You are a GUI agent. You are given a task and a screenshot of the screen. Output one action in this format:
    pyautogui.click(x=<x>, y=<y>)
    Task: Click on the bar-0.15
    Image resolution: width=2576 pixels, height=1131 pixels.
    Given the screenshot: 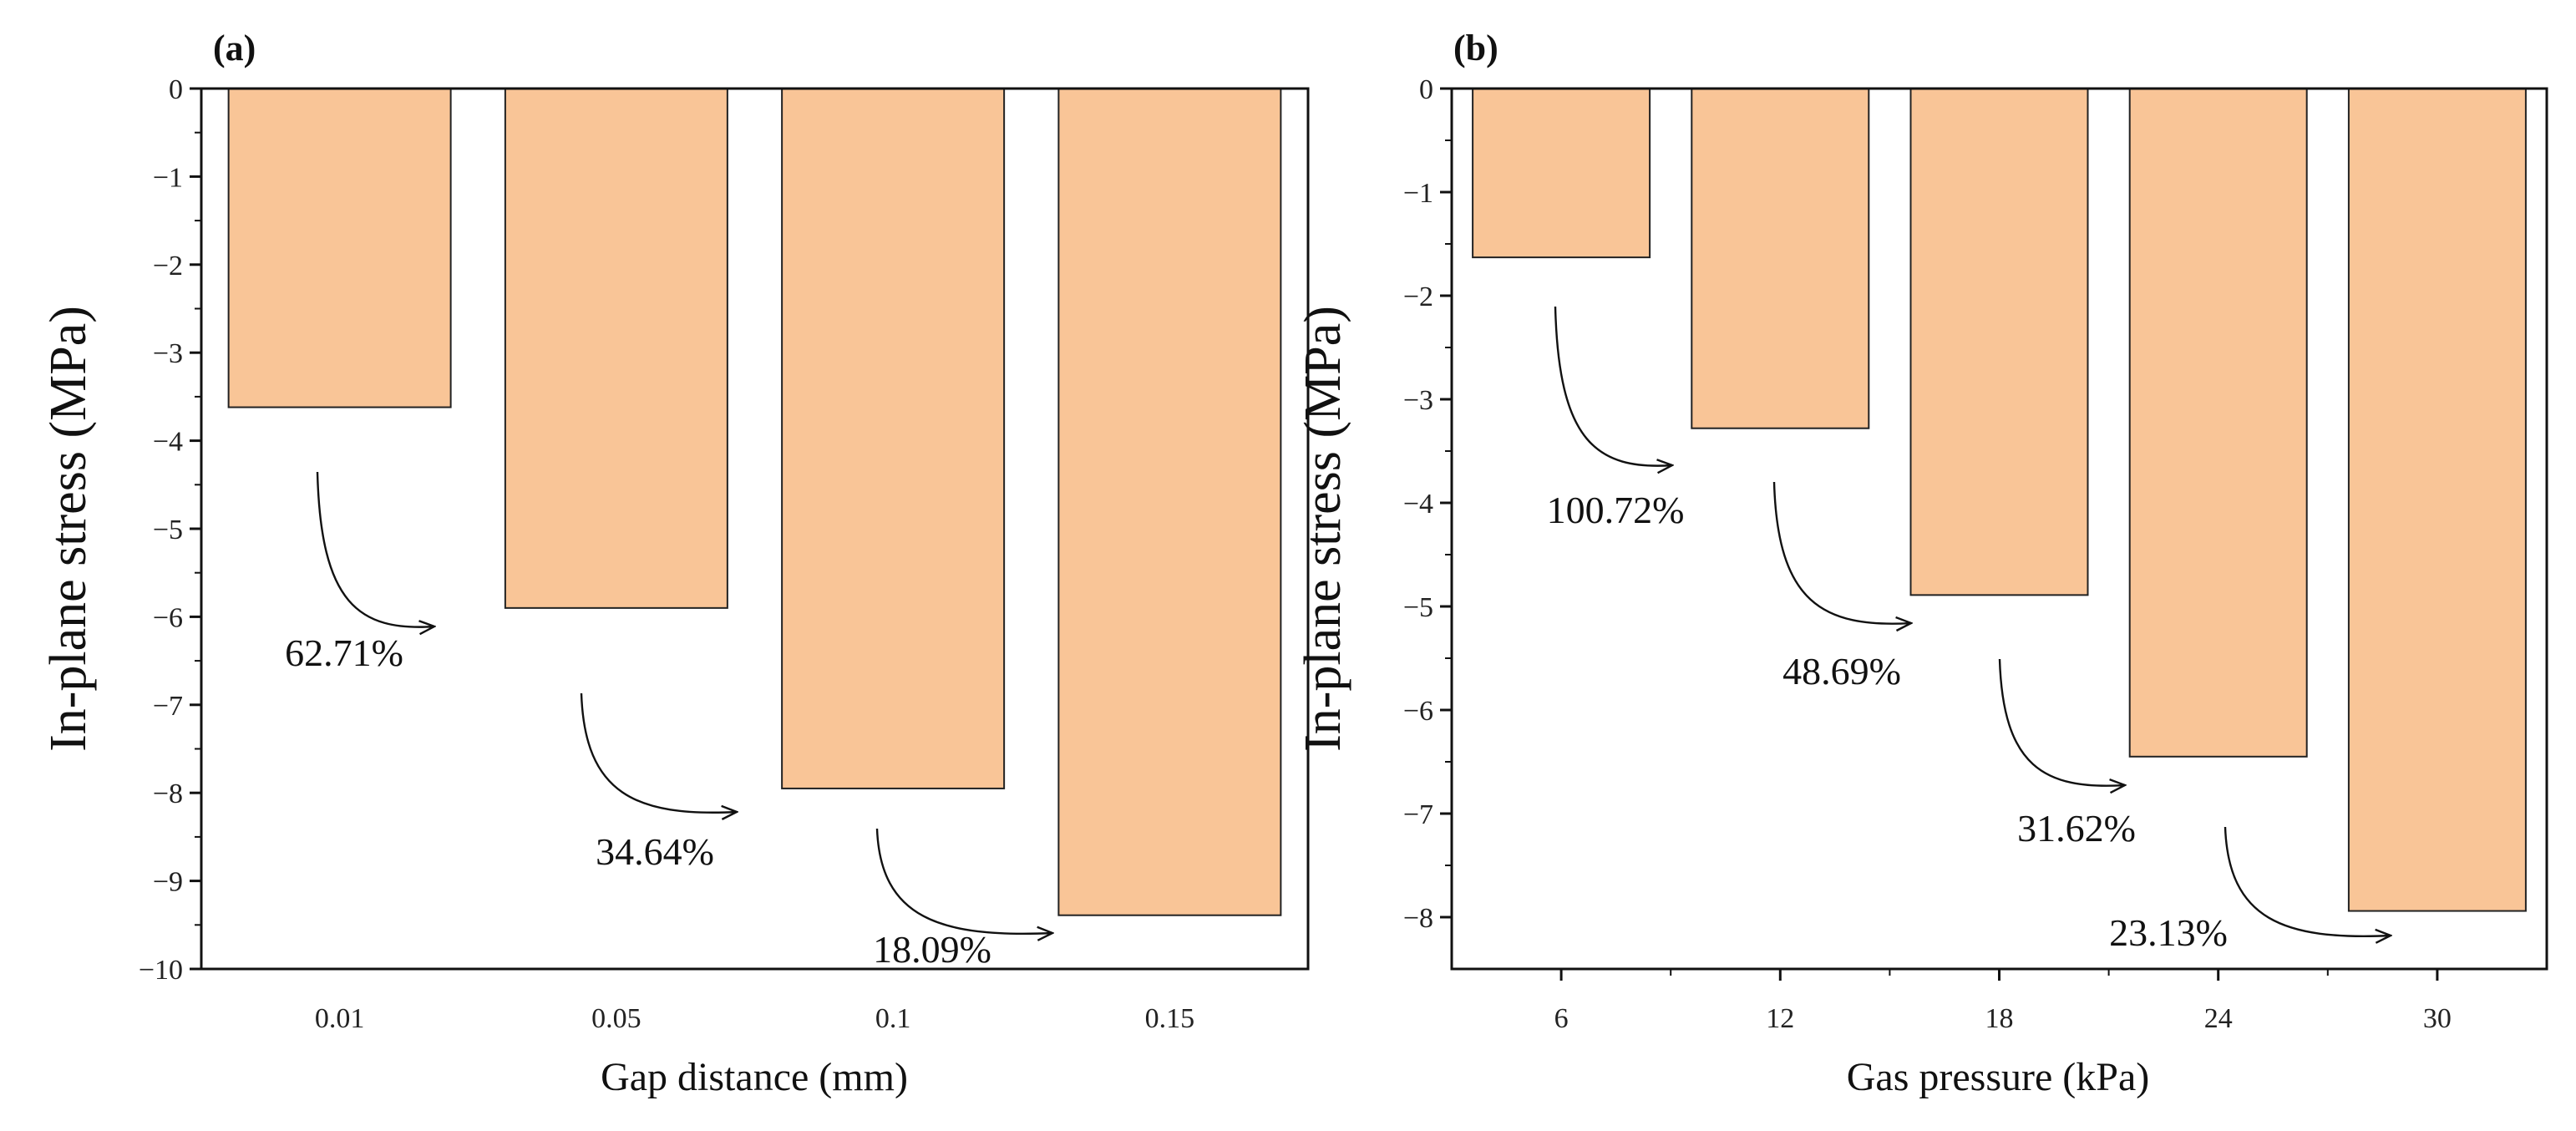 What is the action you would take?
    pyautogui.click(x=1169, y=502)
    